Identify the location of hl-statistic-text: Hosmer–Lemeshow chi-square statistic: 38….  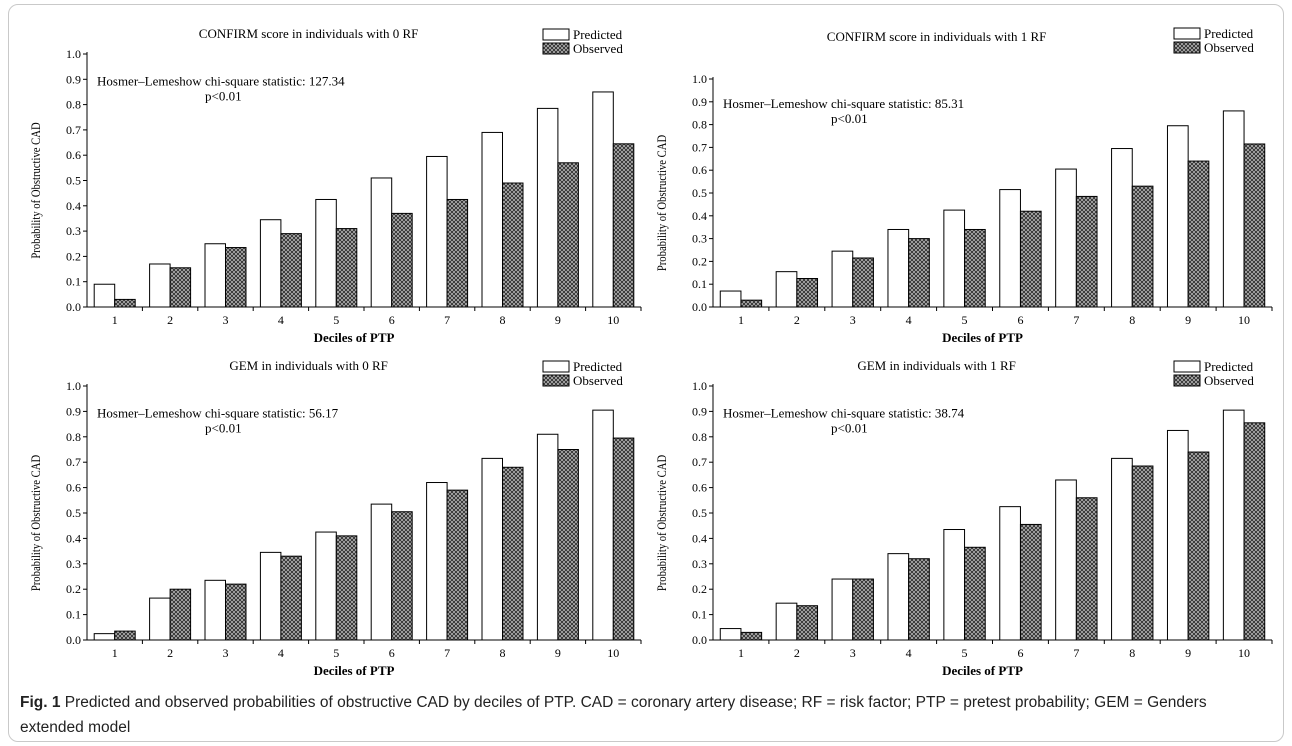
(844, 412).